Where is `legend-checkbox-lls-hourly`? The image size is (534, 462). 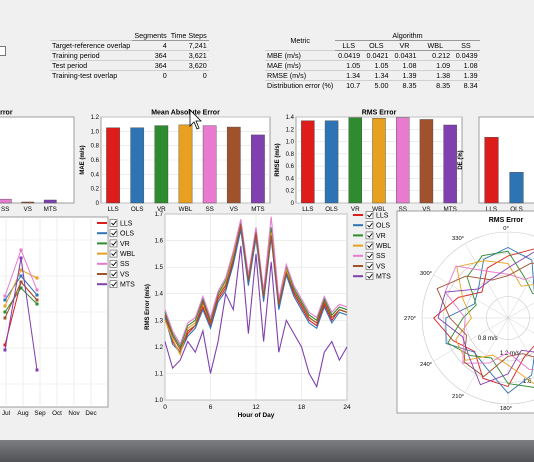 legend-checkbox-lls-hourly is located at coordinates (369, 215).